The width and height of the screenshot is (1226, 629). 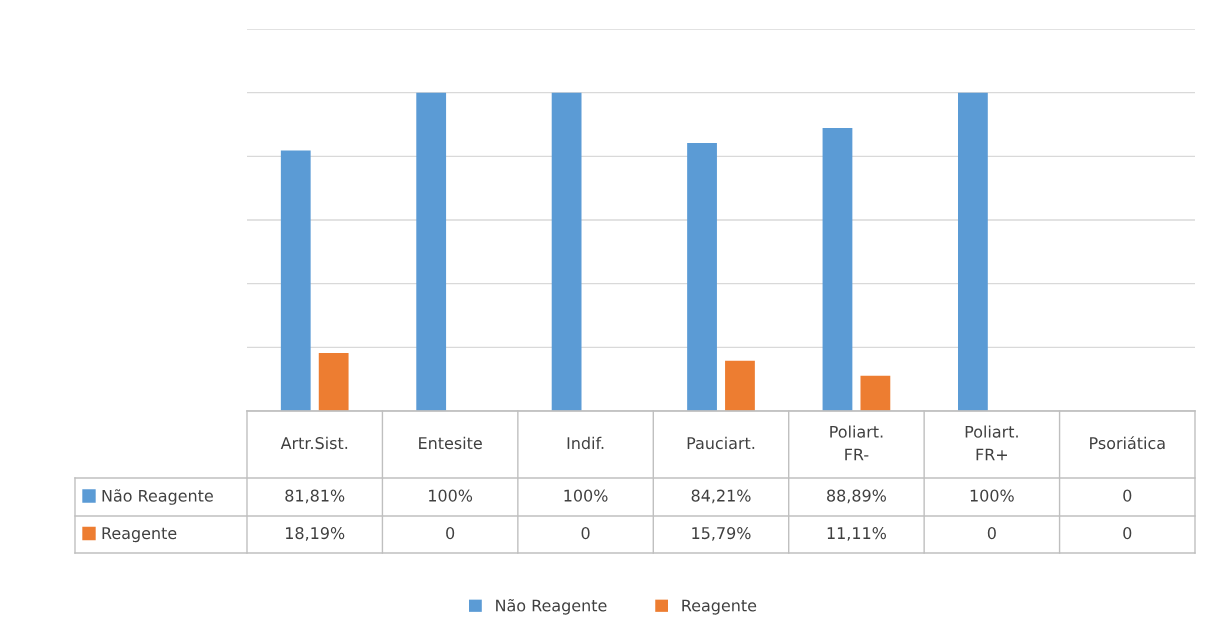 I want to click on data-label: 84,21%, so click(x=721, y=496).